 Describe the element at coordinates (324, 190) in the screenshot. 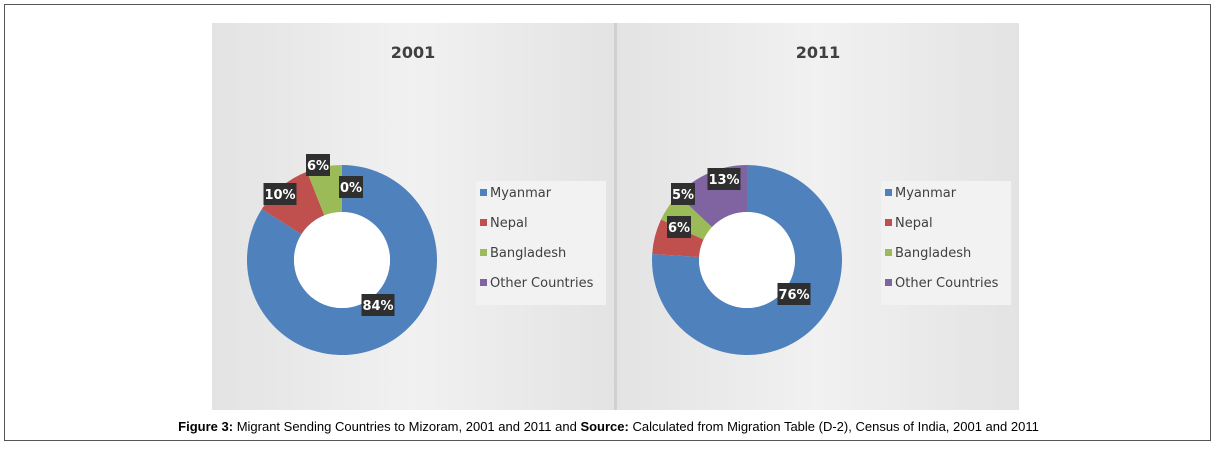

I see `donut-slice-bangladesh` at that location.